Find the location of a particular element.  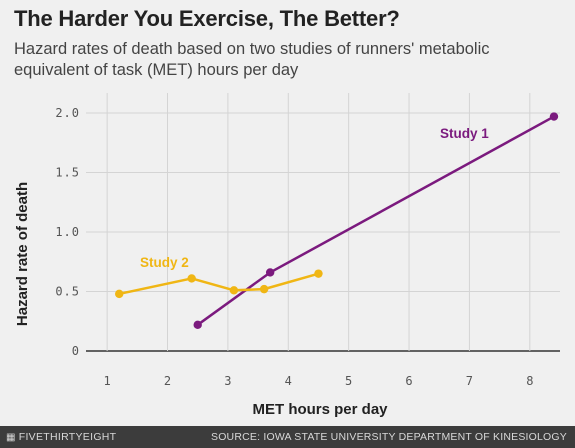

x-tick-label: 2 is located at coordinates (167, 381).